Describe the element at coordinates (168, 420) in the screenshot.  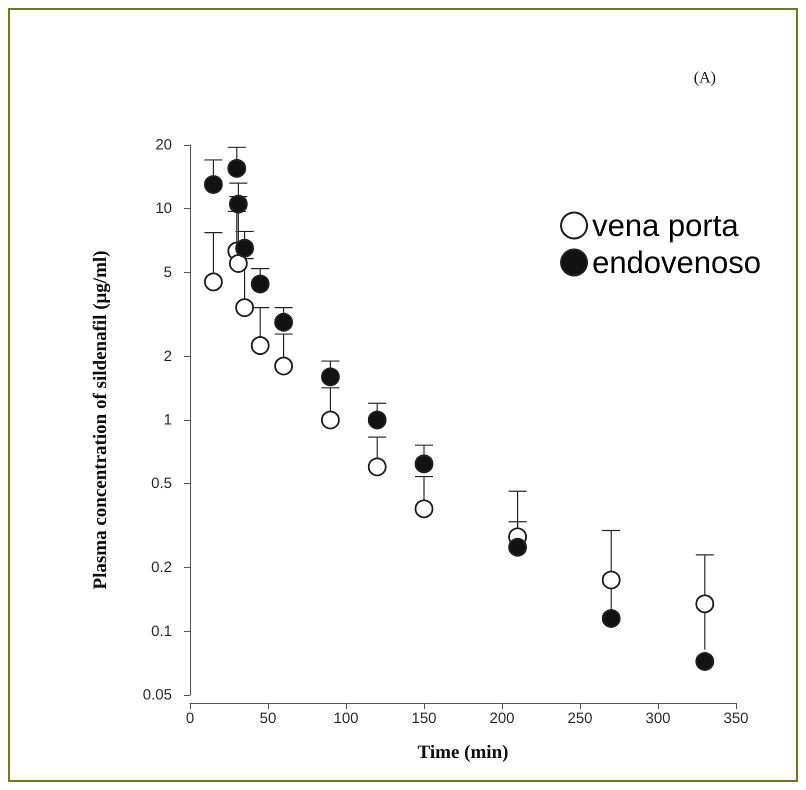
I see `y-tick-label: 1` at that location.